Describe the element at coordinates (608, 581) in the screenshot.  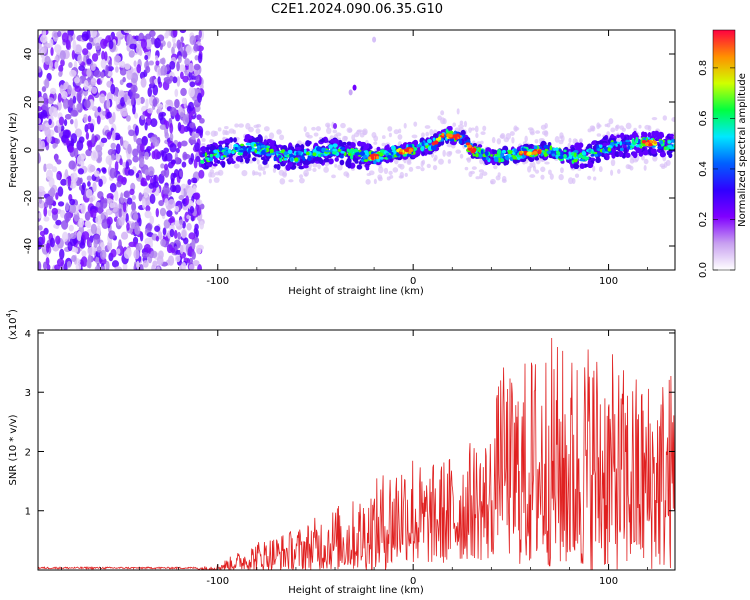
I see `x-tick-label: 100` at that location.